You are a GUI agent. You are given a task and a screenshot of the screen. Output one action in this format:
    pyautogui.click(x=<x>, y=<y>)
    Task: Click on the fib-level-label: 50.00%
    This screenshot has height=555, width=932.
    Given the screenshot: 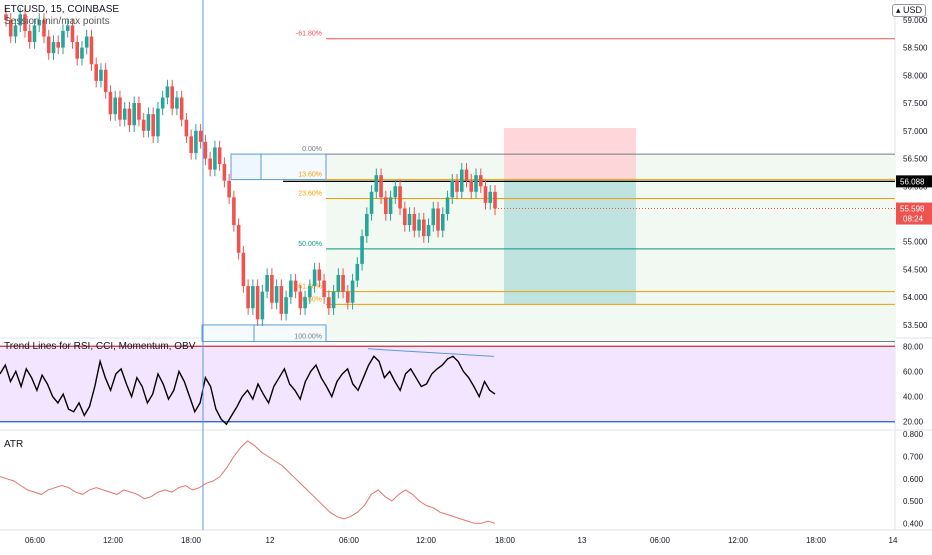 What is the action you would take?
    pyautogui.click(x=310, y=244)
    